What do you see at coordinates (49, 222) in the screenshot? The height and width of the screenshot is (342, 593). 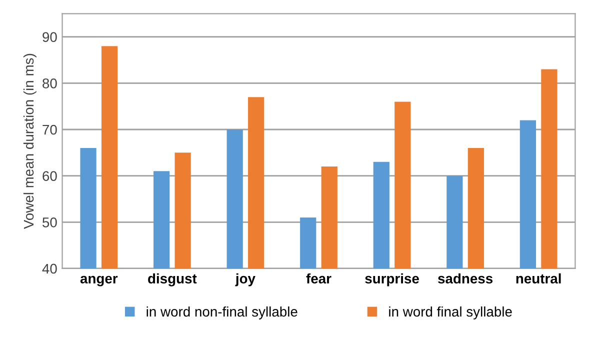 I see `y-tick-label: 50` at bounding box center [49, 222].